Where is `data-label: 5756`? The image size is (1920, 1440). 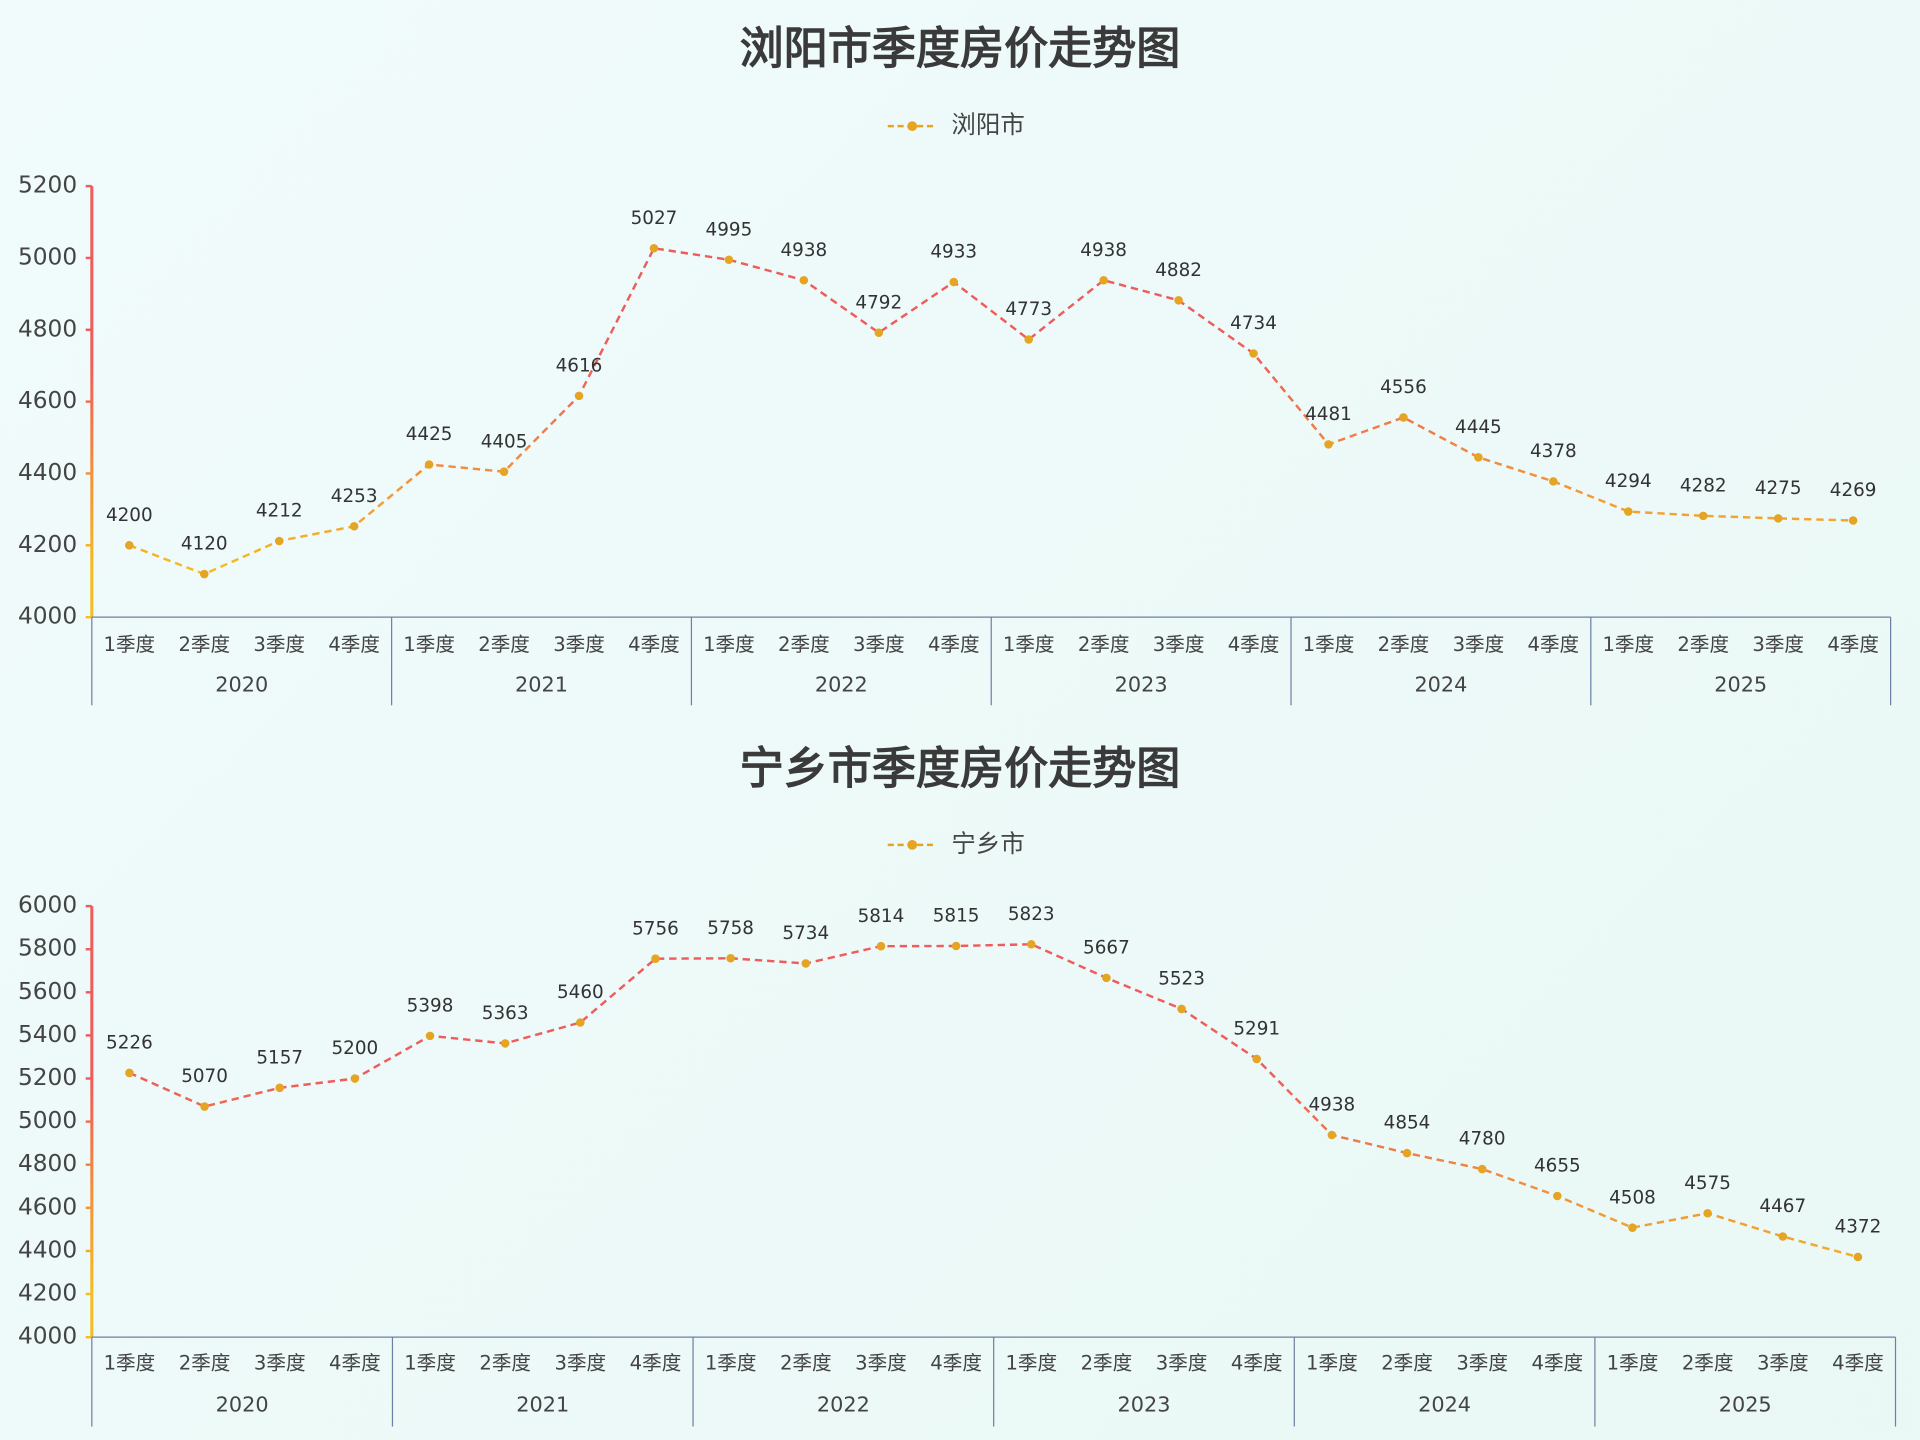 data-label: 5756 is located at coordinates (655, 928).